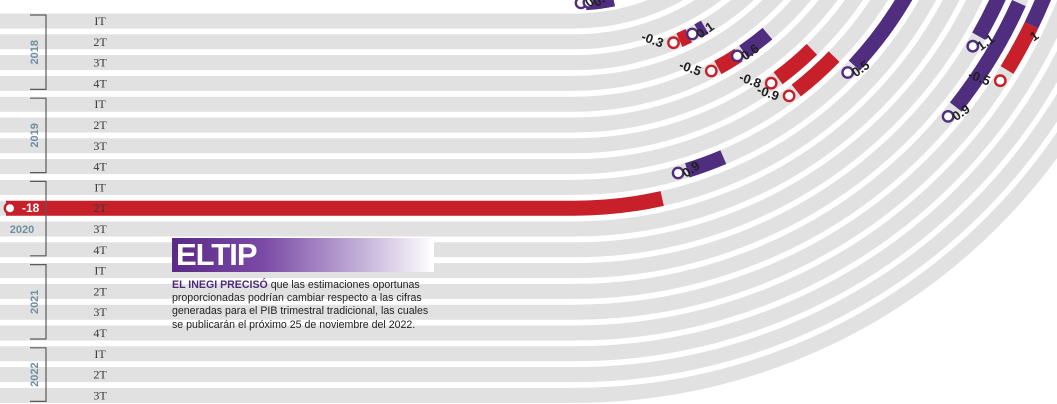 This screenshot has height=404, width=1057. Describe the element at coordinates (35, 302) in the screenshot. I see `year-label: 2021` at that location.